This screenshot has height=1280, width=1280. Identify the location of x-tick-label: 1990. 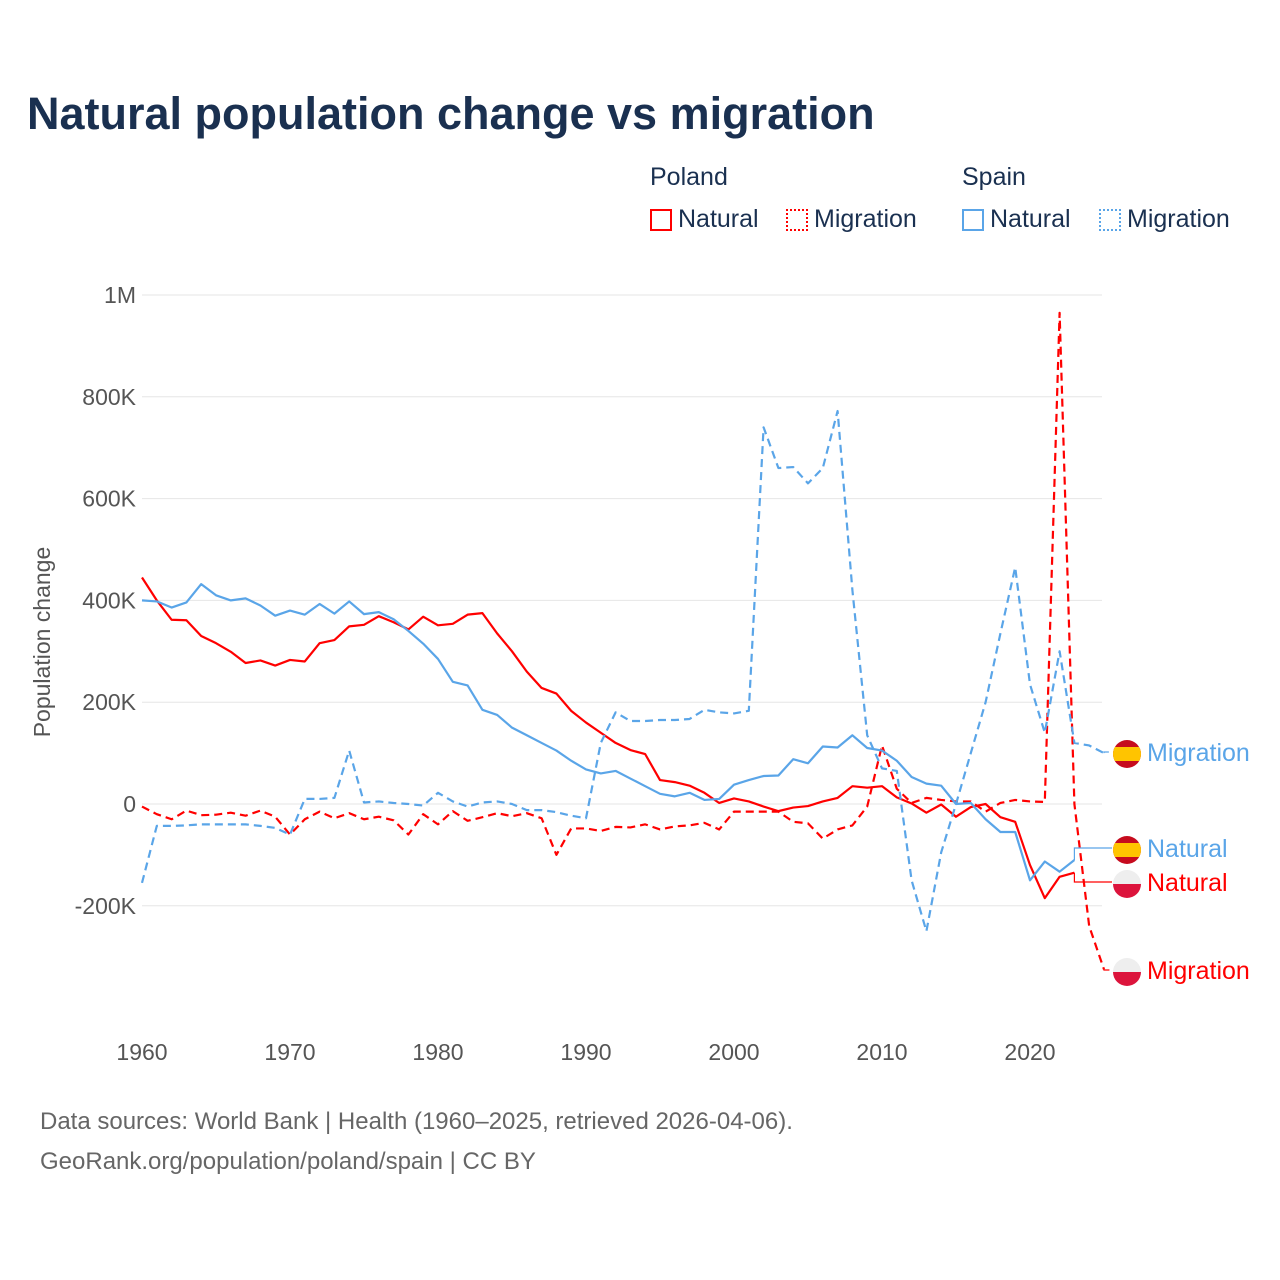
(585, 1052).